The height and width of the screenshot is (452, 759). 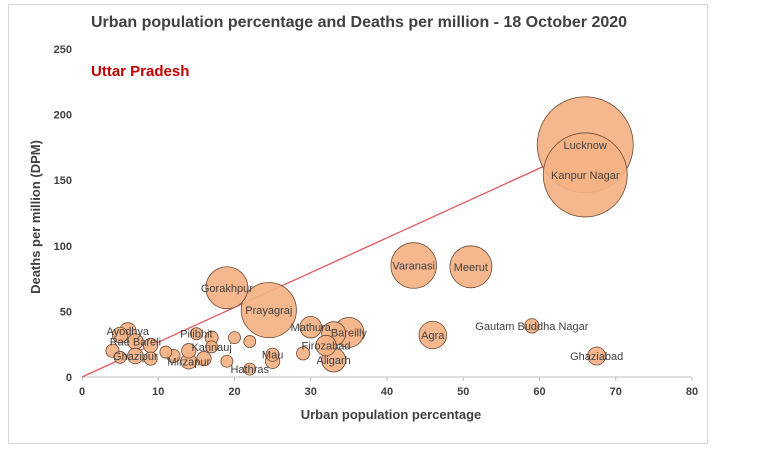 I want to click on x-tick-label: 80, so click(x=692, y=392).